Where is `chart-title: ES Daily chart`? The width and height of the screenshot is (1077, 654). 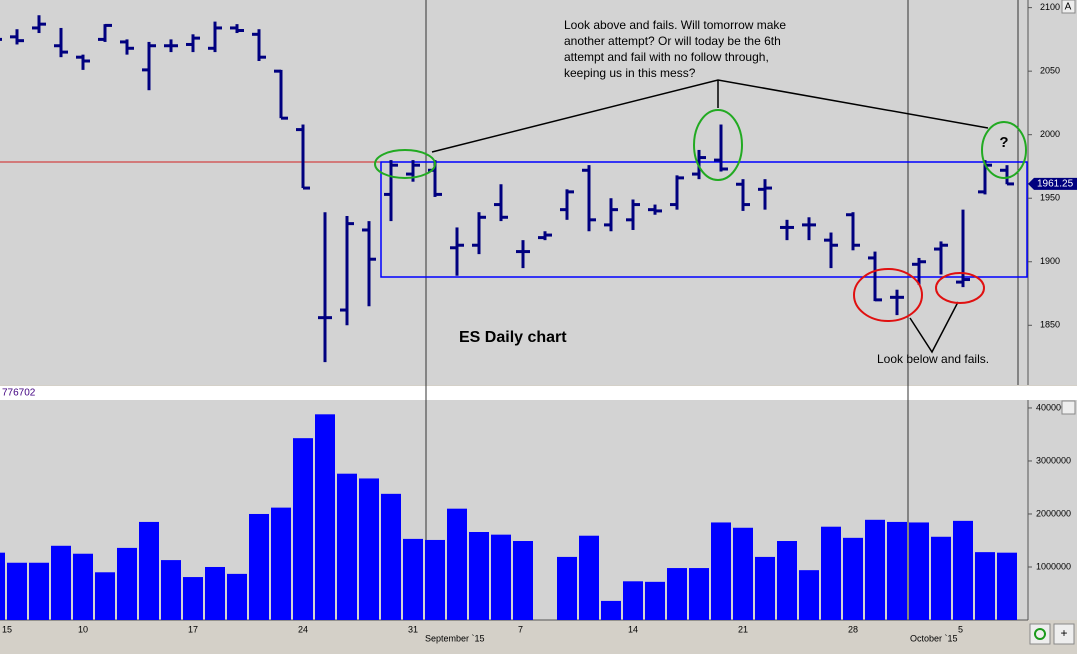 chart-title: ES Daily chart is located at coordinates (513, 337).